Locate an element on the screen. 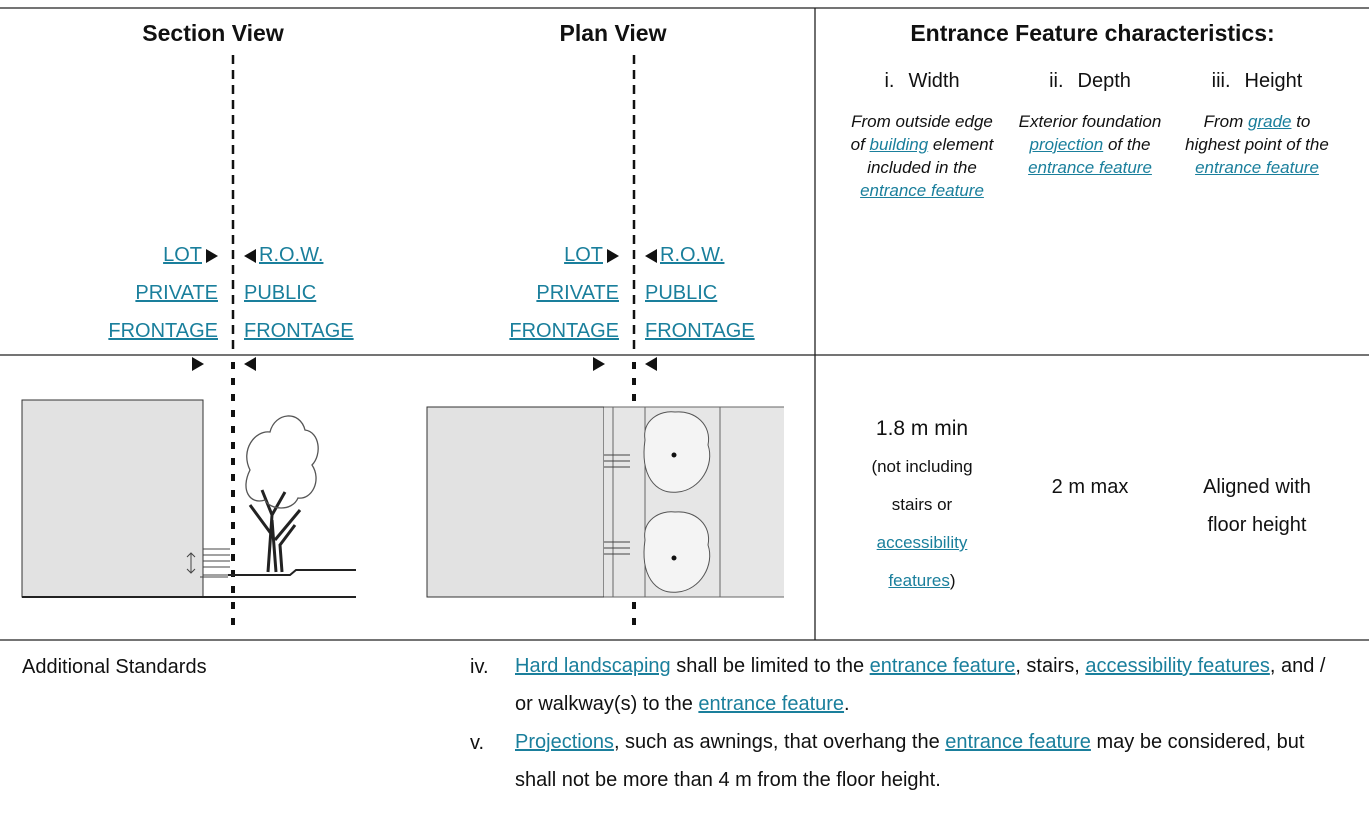  text: Exterior foundation is located at coordinates (1090, 121).